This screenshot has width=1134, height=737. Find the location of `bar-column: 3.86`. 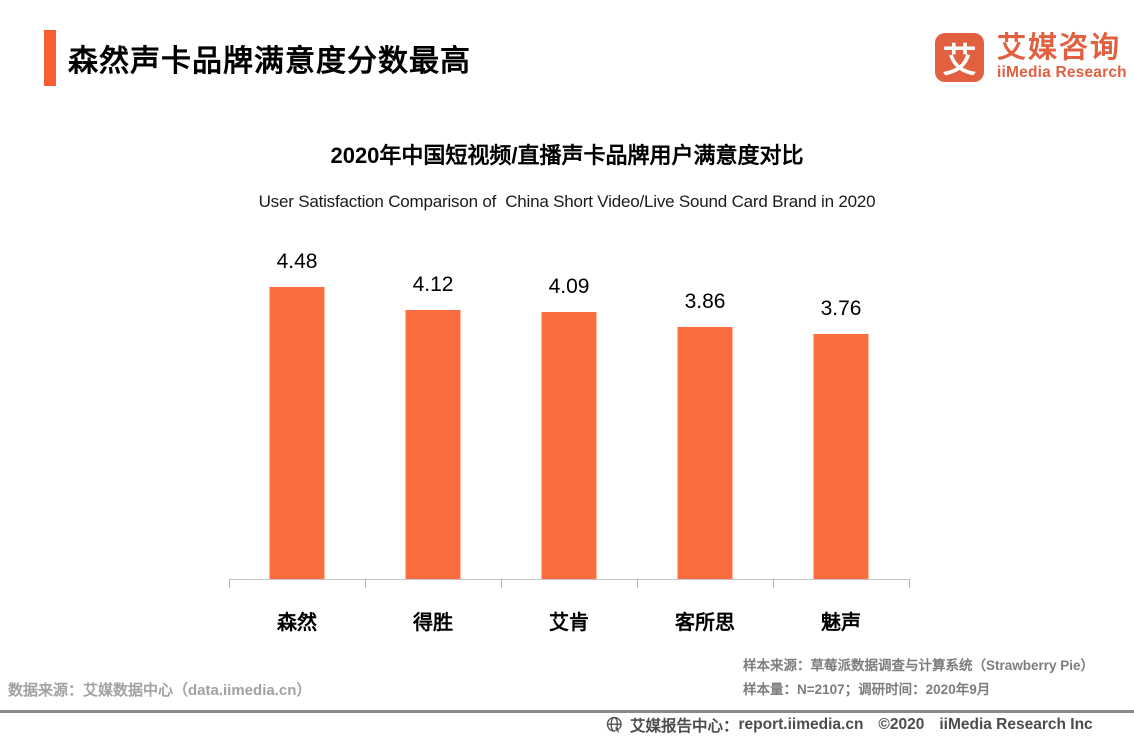

bar-column: 3.86 is located at coordinates (705, 416).